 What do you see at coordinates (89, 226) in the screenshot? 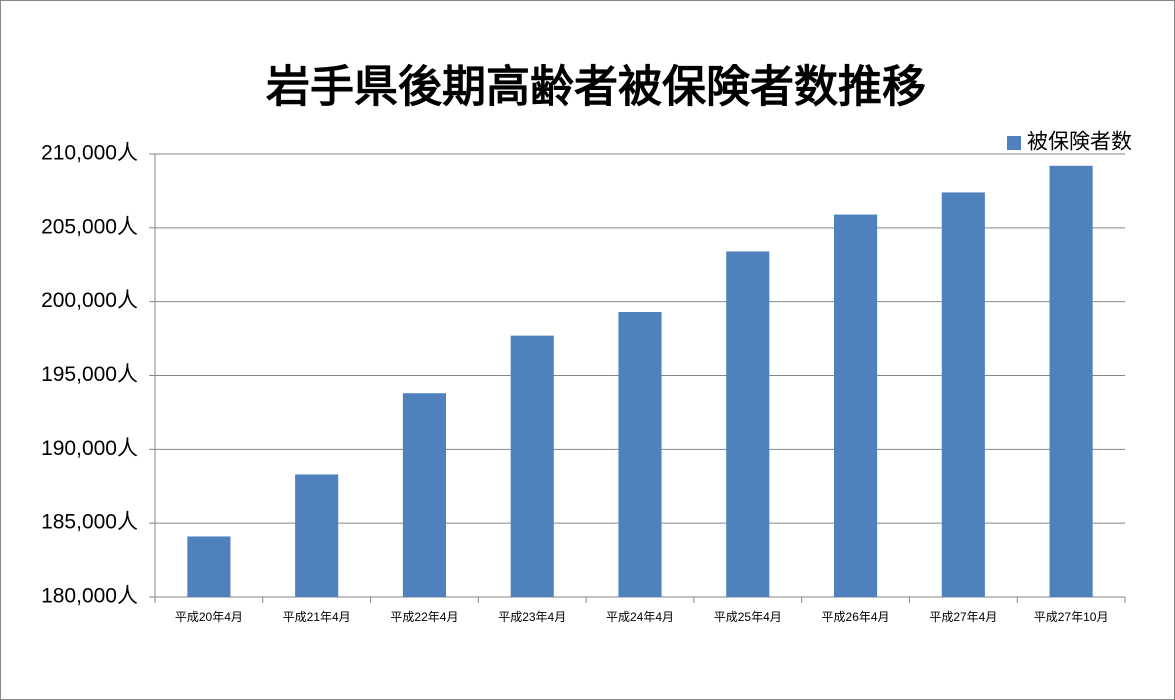
I see `y-tick-label: 205,000人` at bounding box center [89, 226].